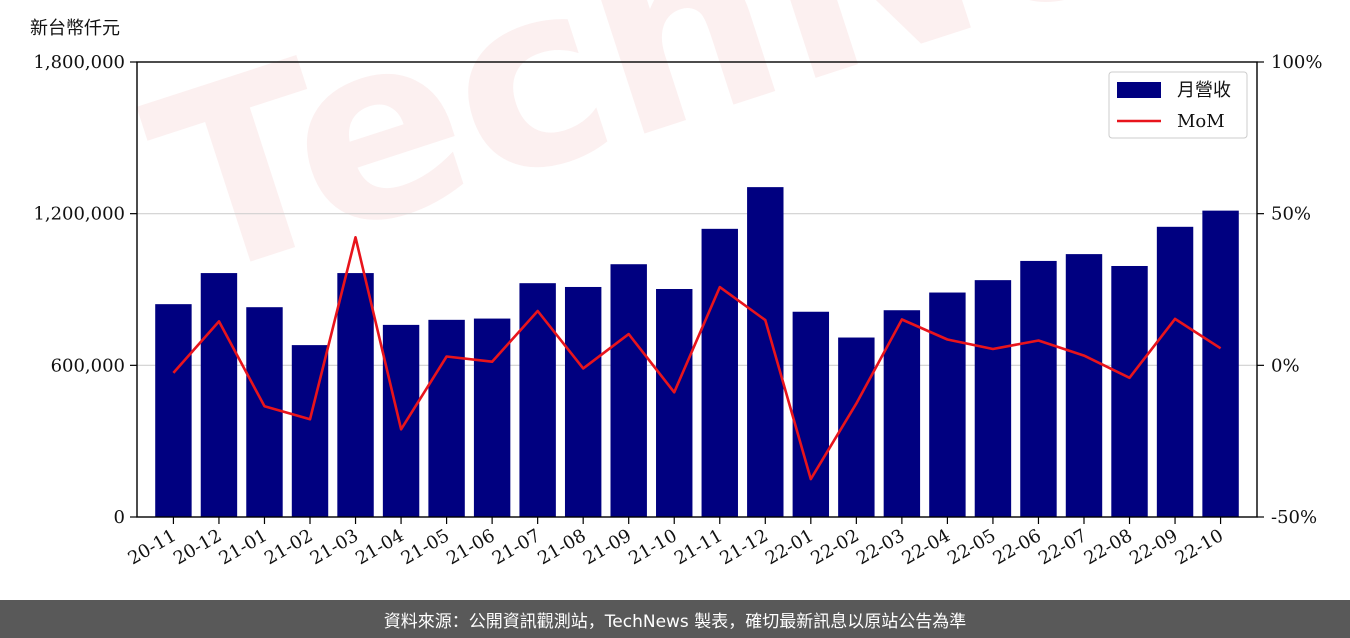 The width and height of the screenshot is (1350, 638). Describe the element at coordinates (607, 547) in the screenshot. I see `x-tick-label: 21-09` at that location.